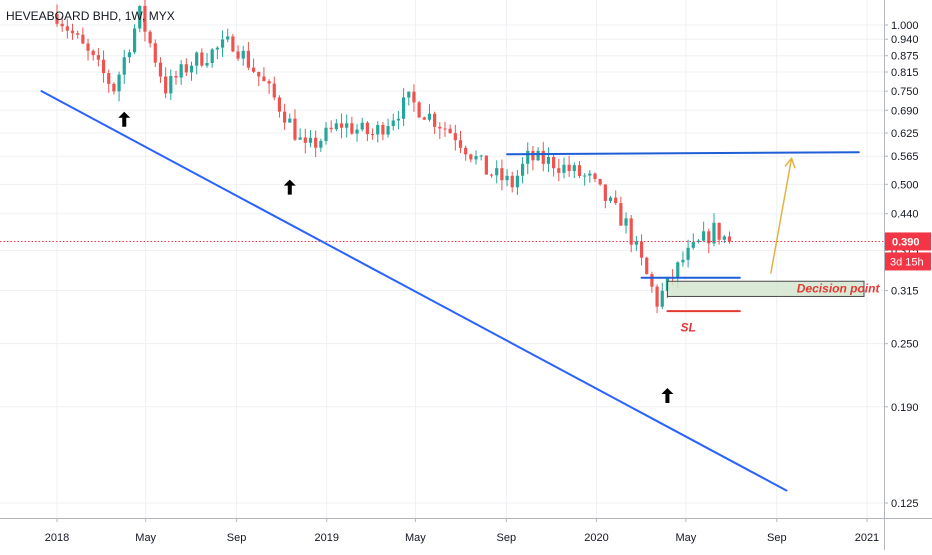 The height and width of the screenshot is (555, 932). Describe the element at coordinates (57, 538) in the screenshot. I see `x-tick-label: 2018` at that location.